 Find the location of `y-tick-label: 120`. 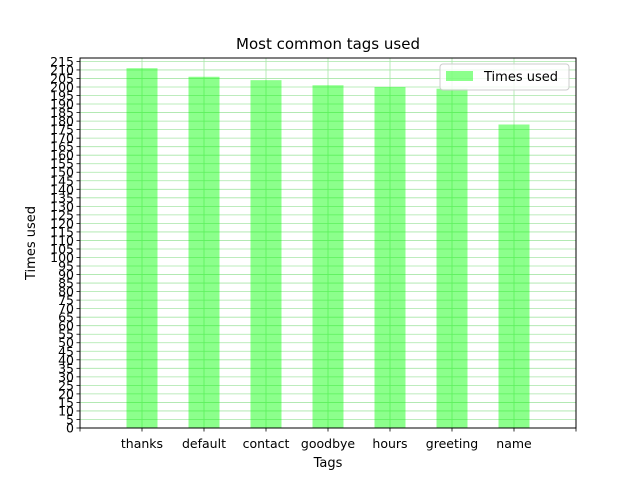

y-tick-label: 120 is located at coordinates (62, 223).